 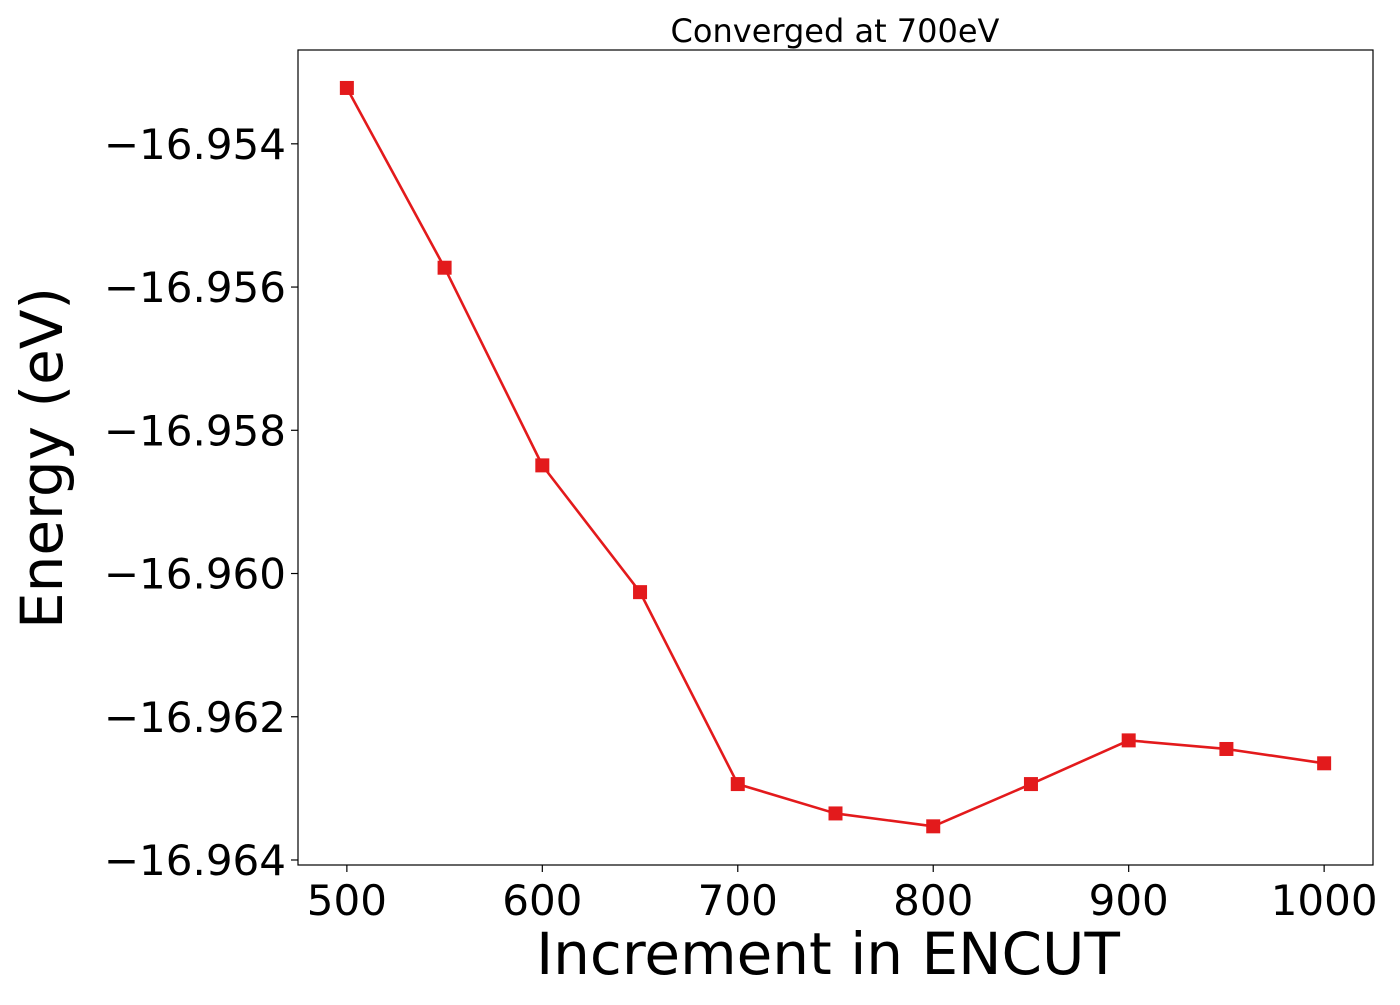 I want to click on y-tick-label: −16.954, so click(x=195, y=144).